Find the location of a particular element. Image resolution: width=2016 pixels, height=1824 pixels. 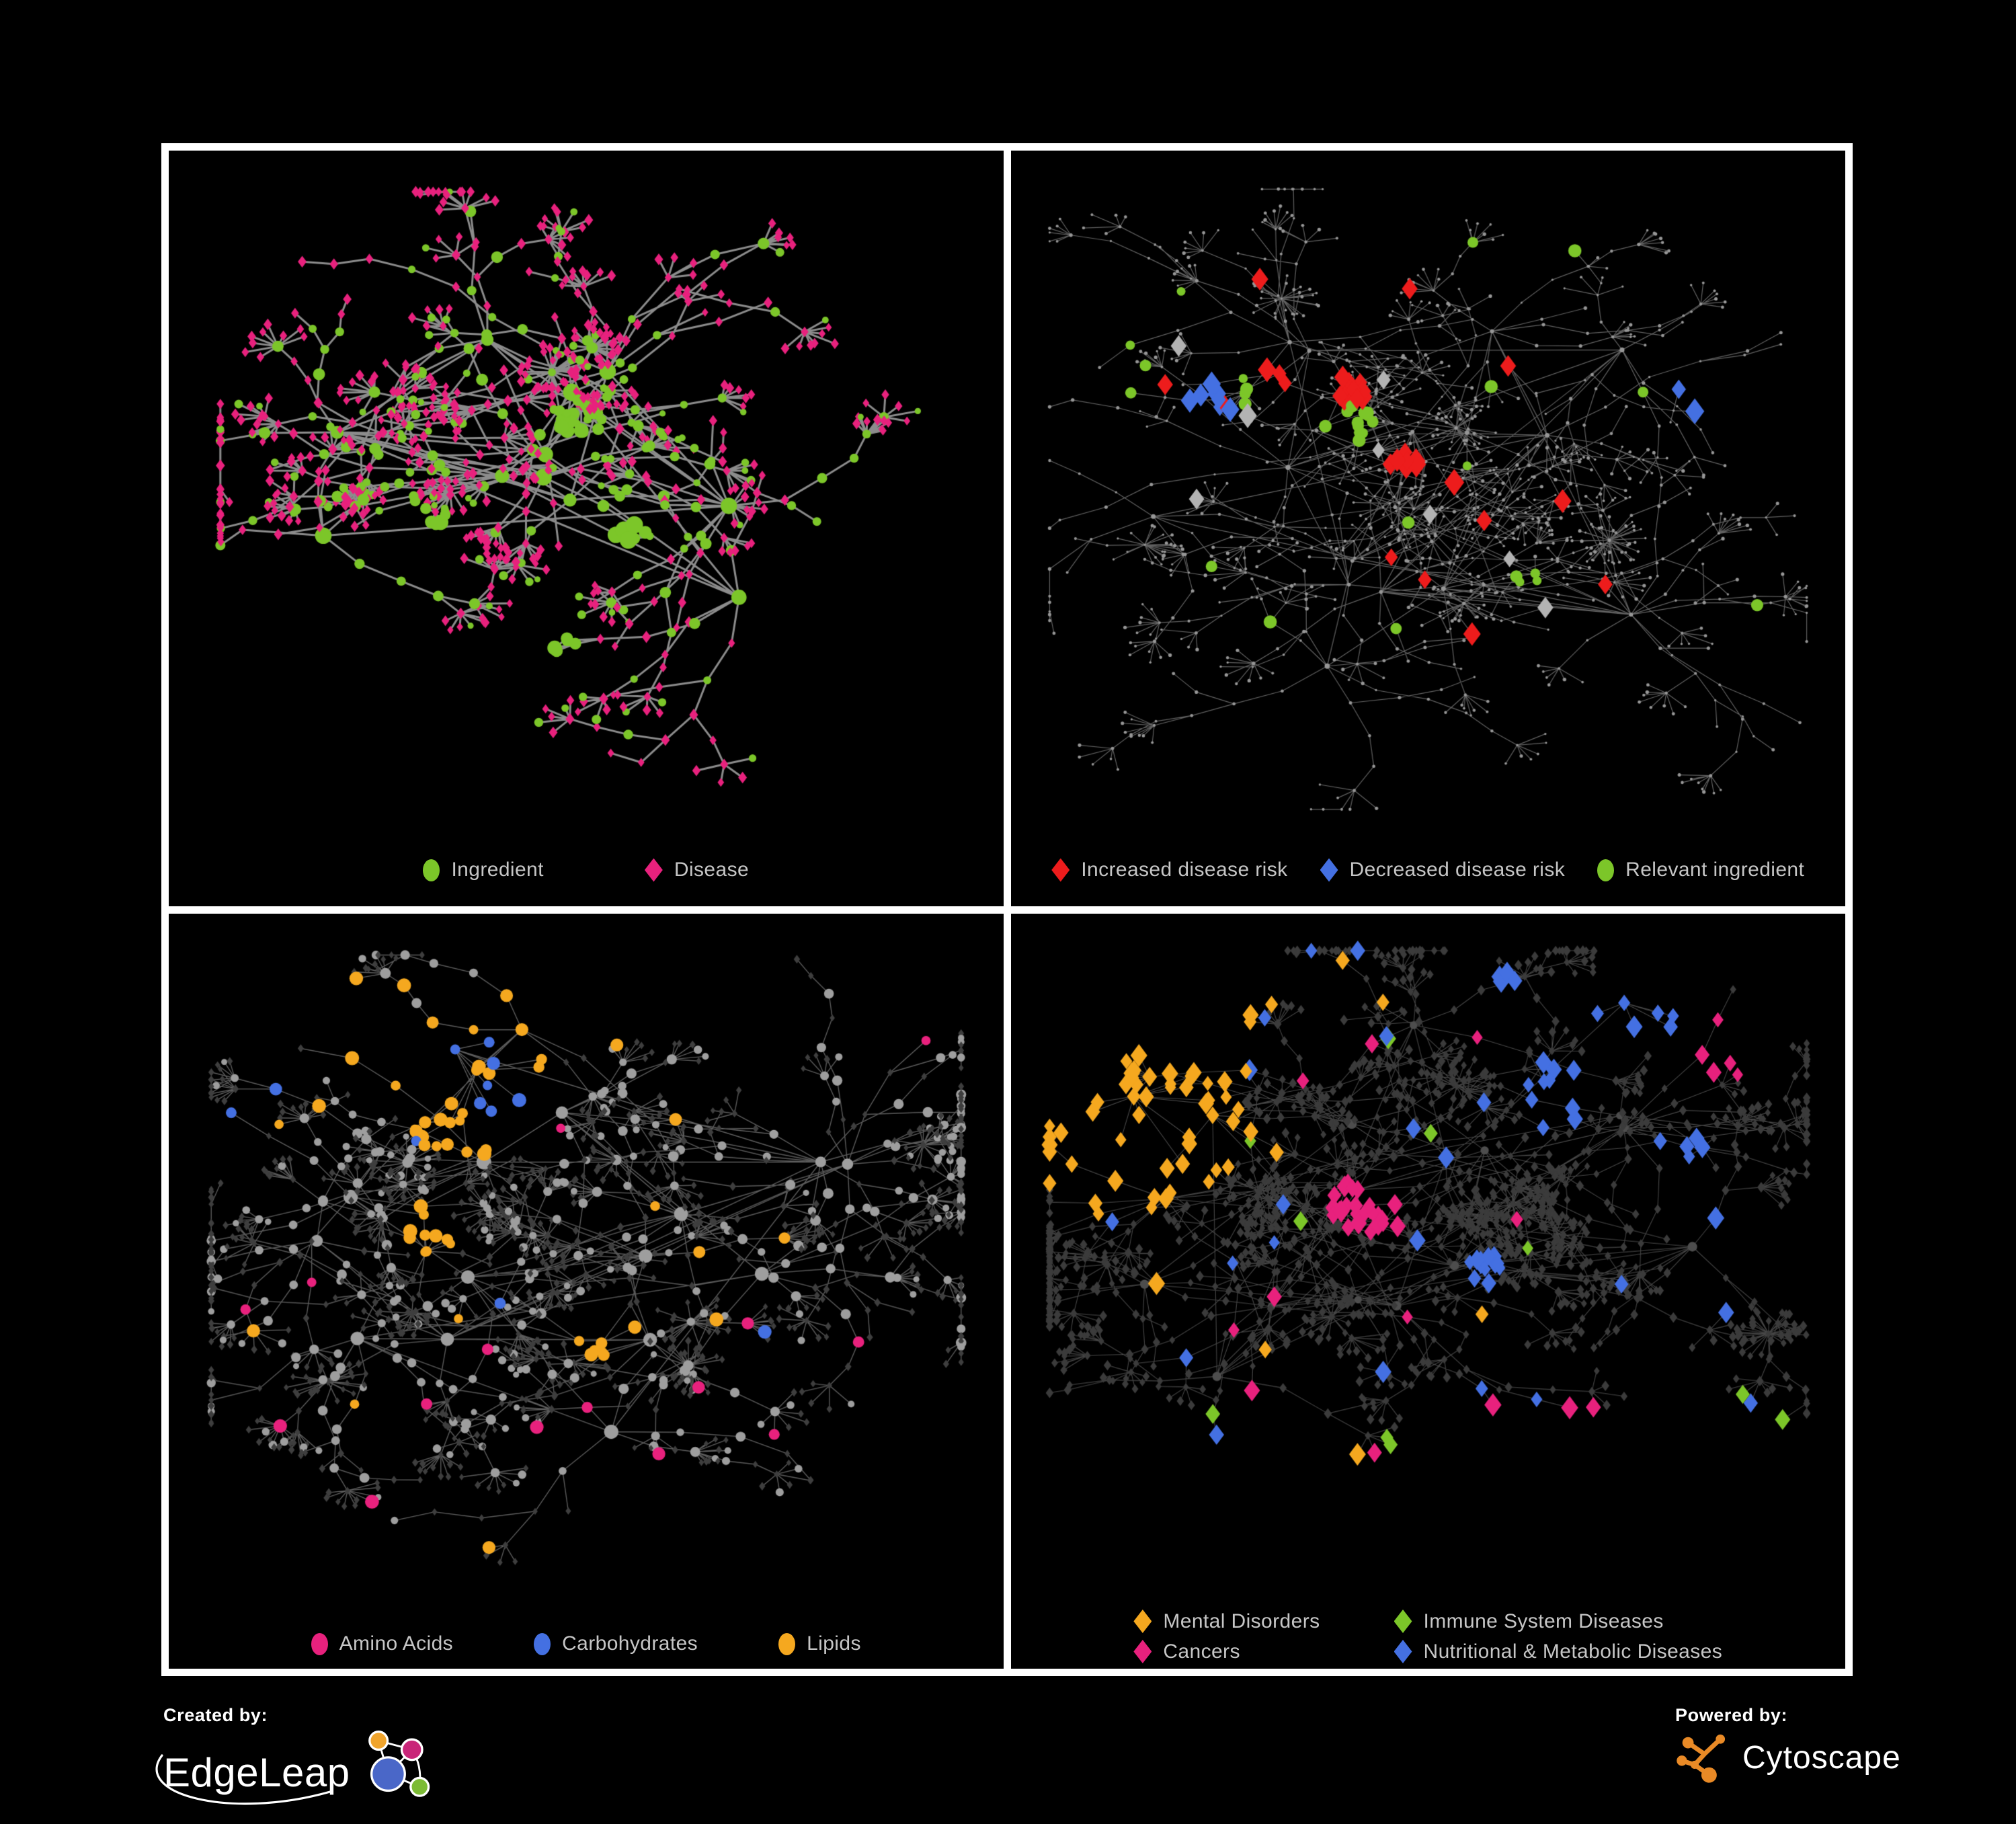

legend-item-mental-disorders: Mental Disorders is located at coordinates (1226, 1622).